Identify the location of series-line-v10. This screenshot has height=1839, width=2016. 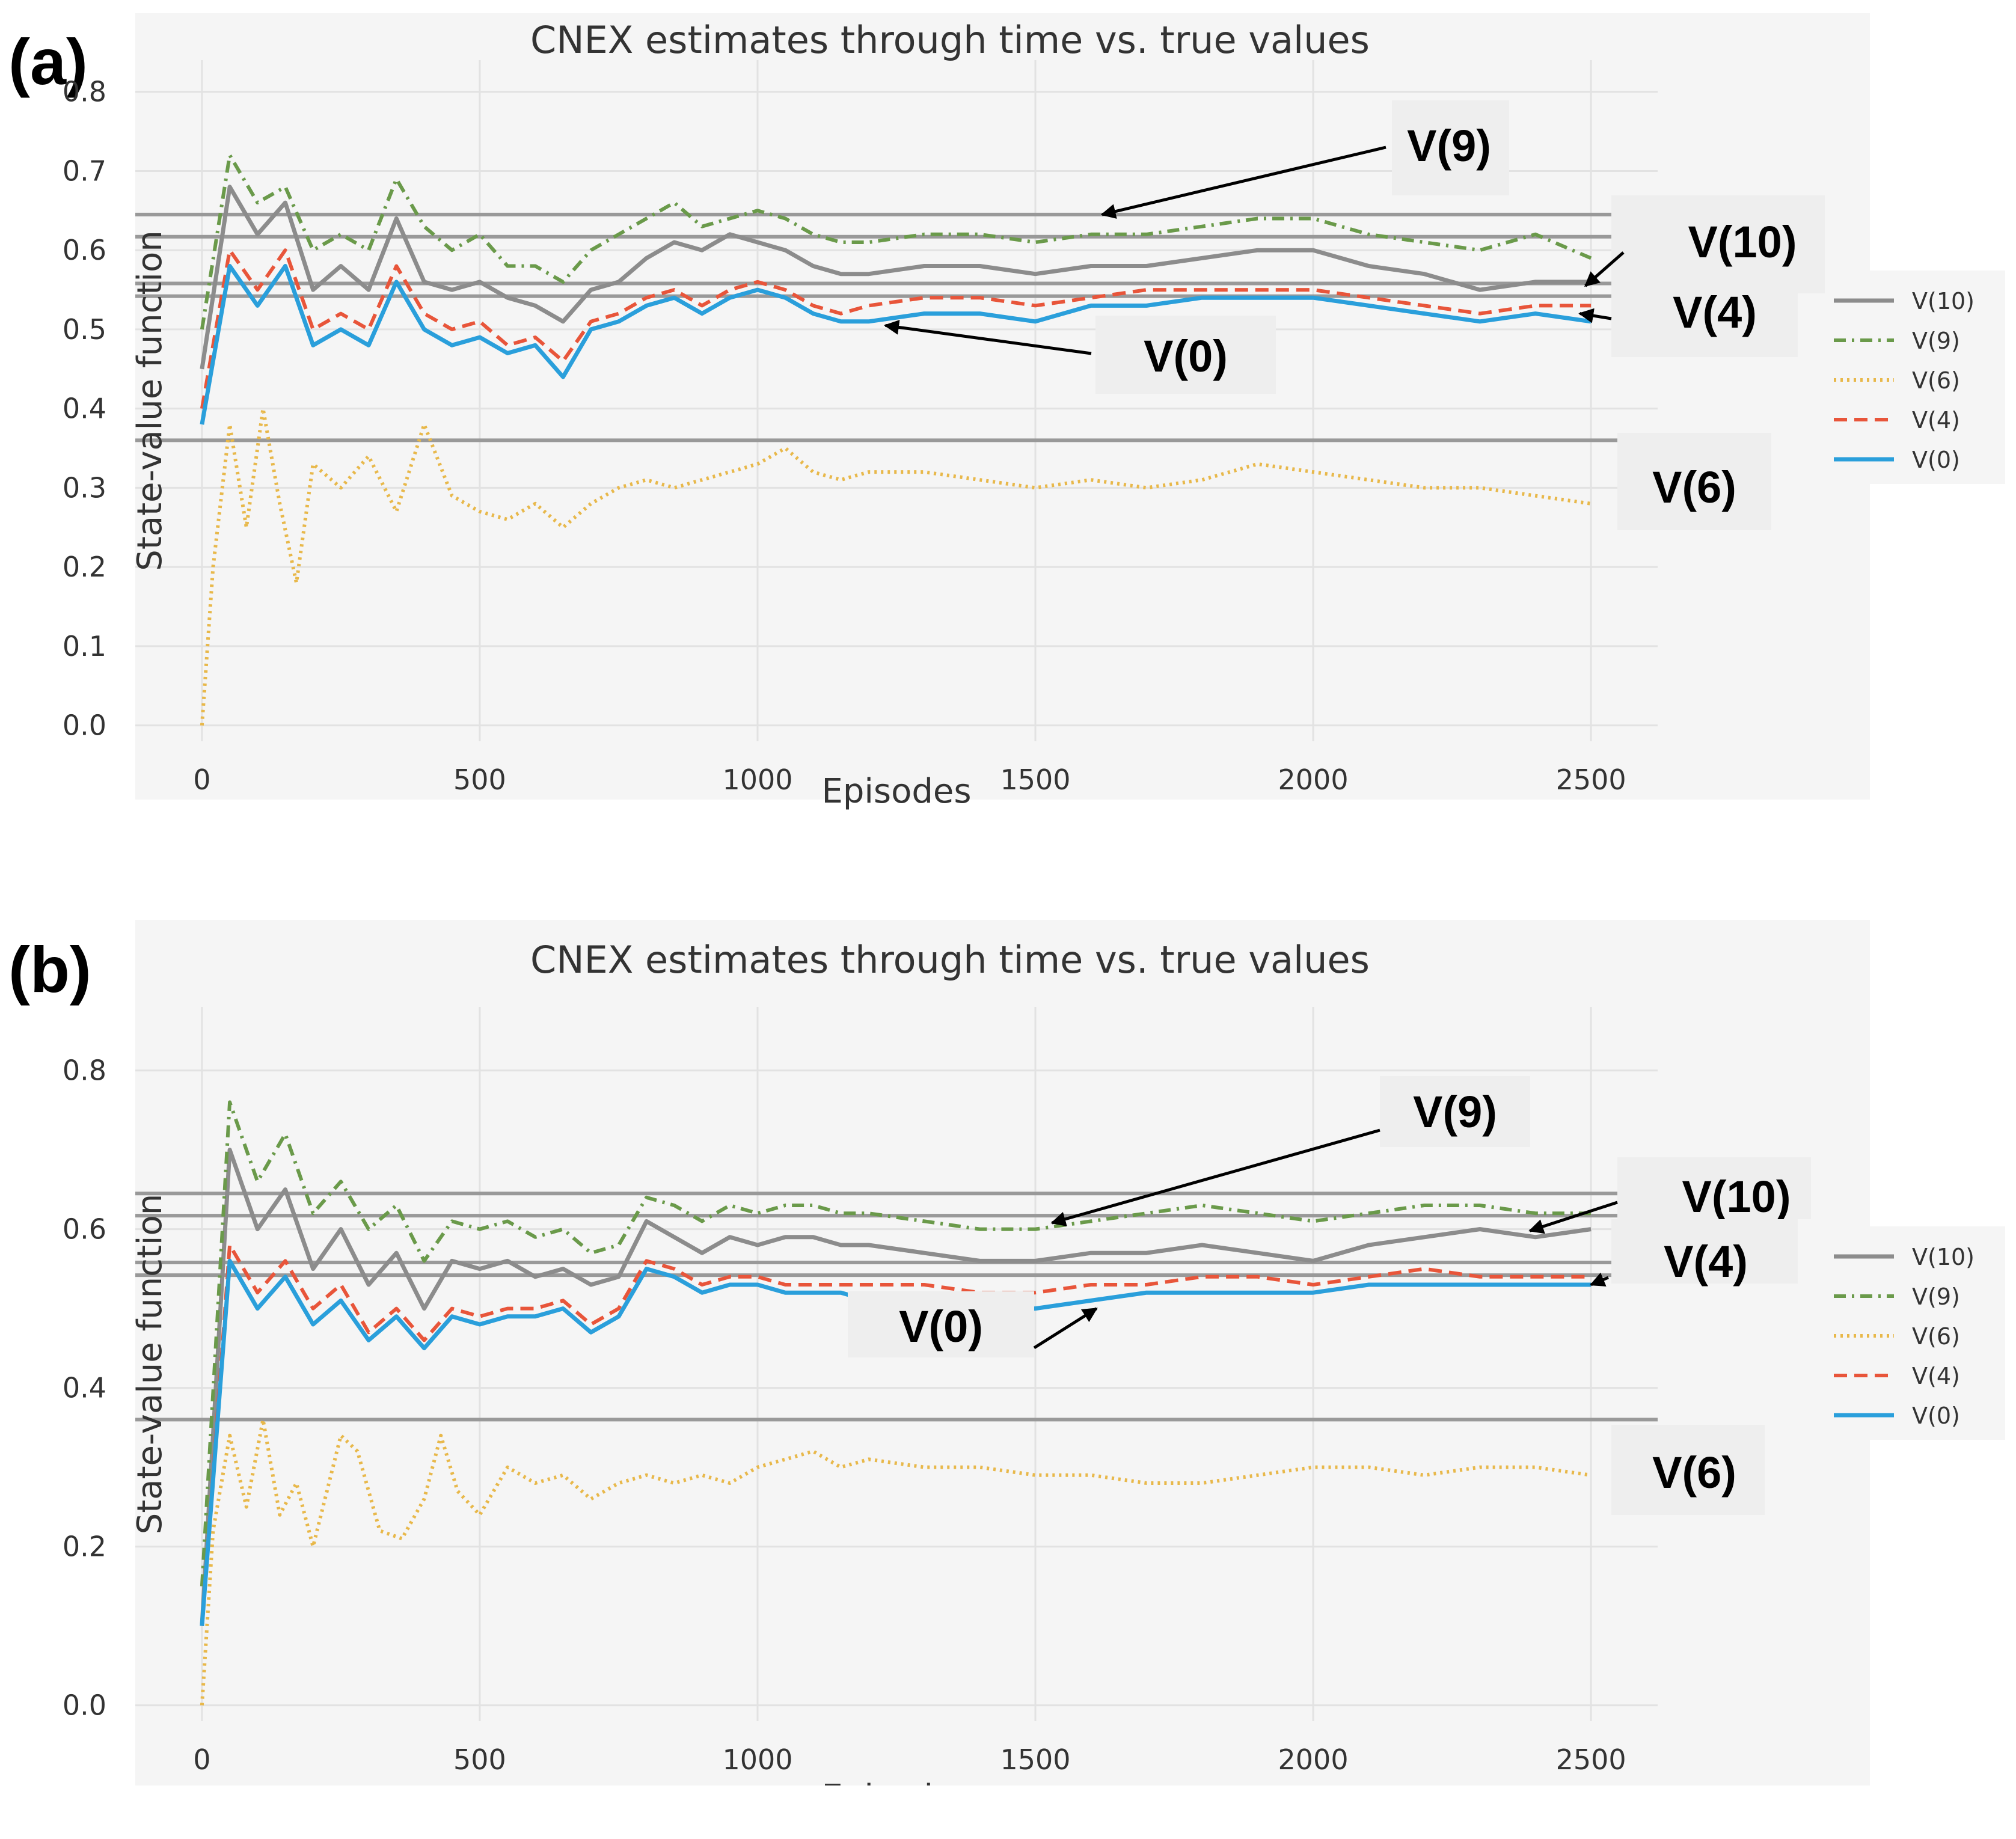
(896, 277).